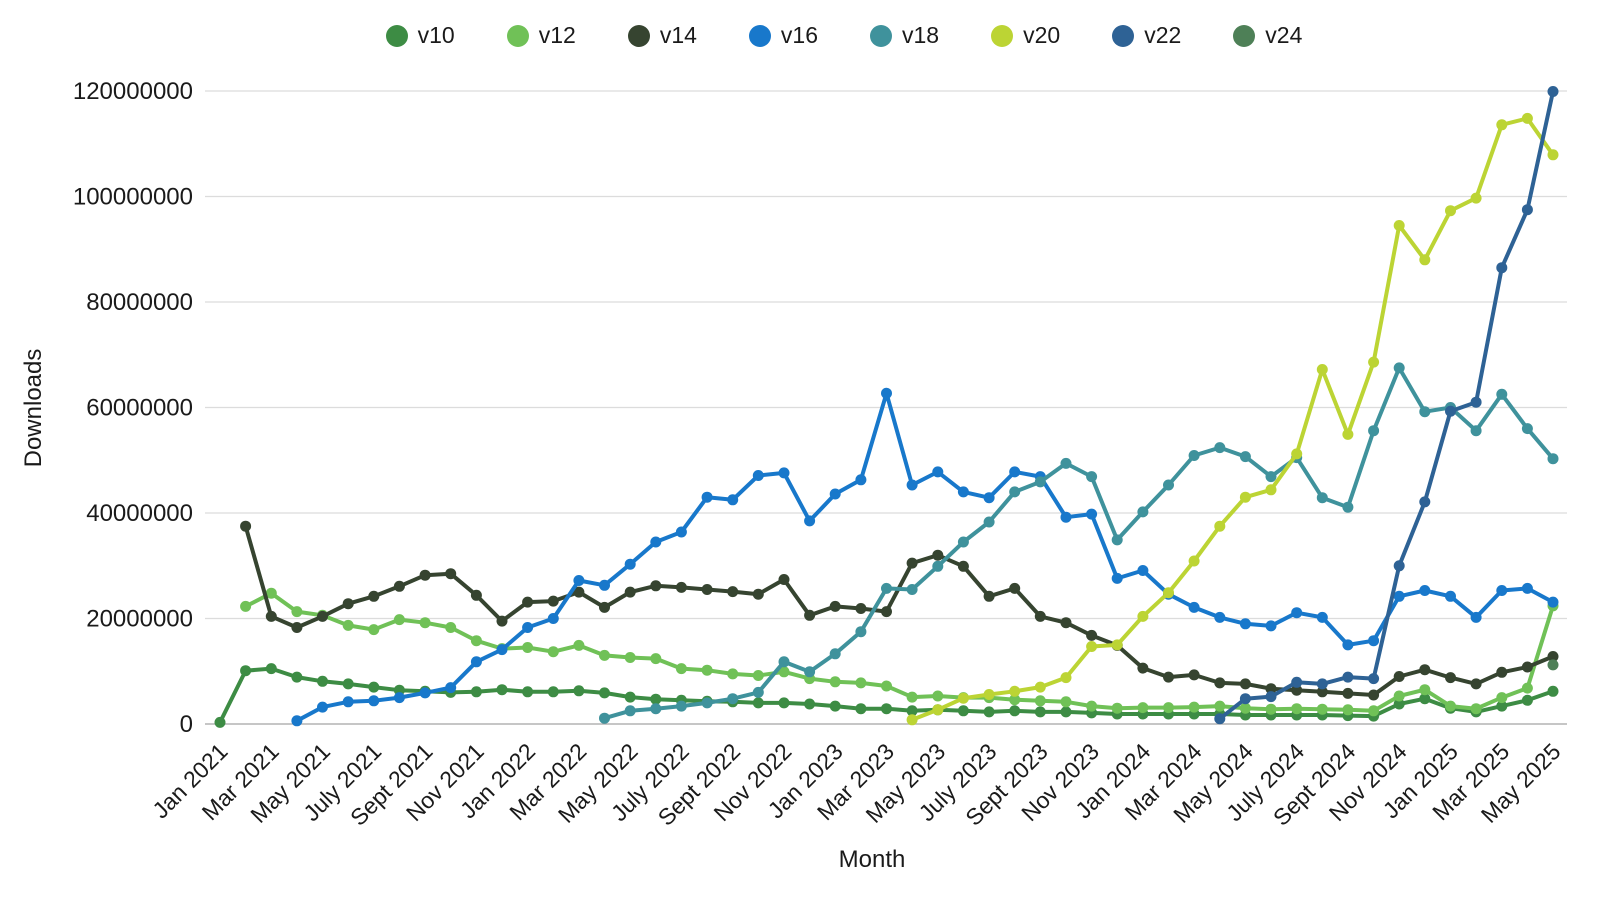 The image size is (1600, 900). Describe the element at coordinates (1042, 35) in the screenshot. I see `legend-label: v20` at that location.